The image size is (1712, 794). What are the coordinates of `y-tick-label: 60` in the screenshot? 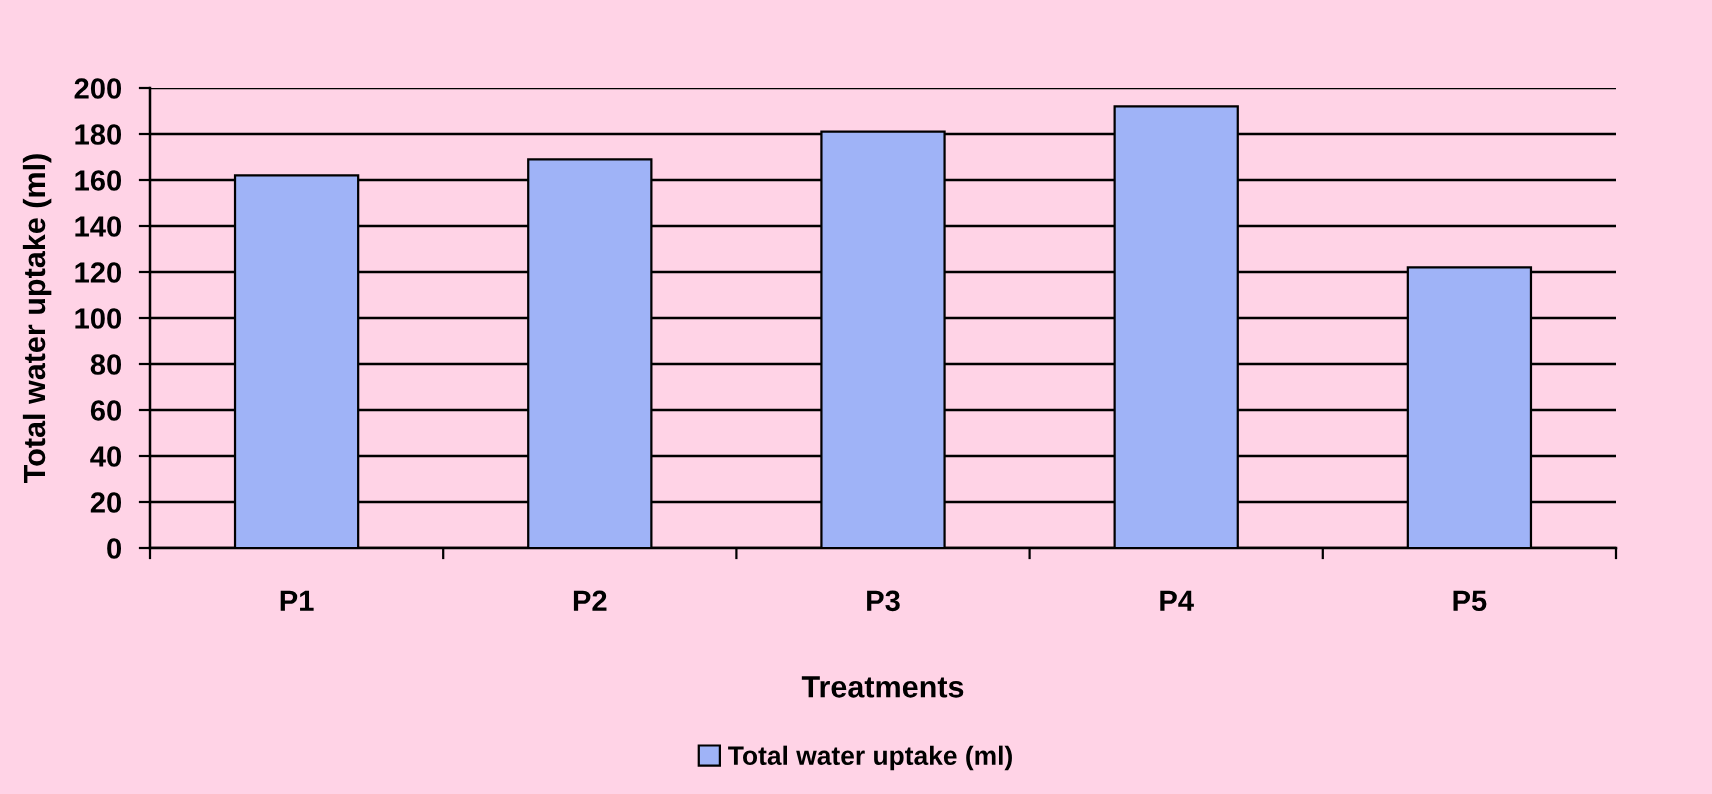 It's located at (106, 410).